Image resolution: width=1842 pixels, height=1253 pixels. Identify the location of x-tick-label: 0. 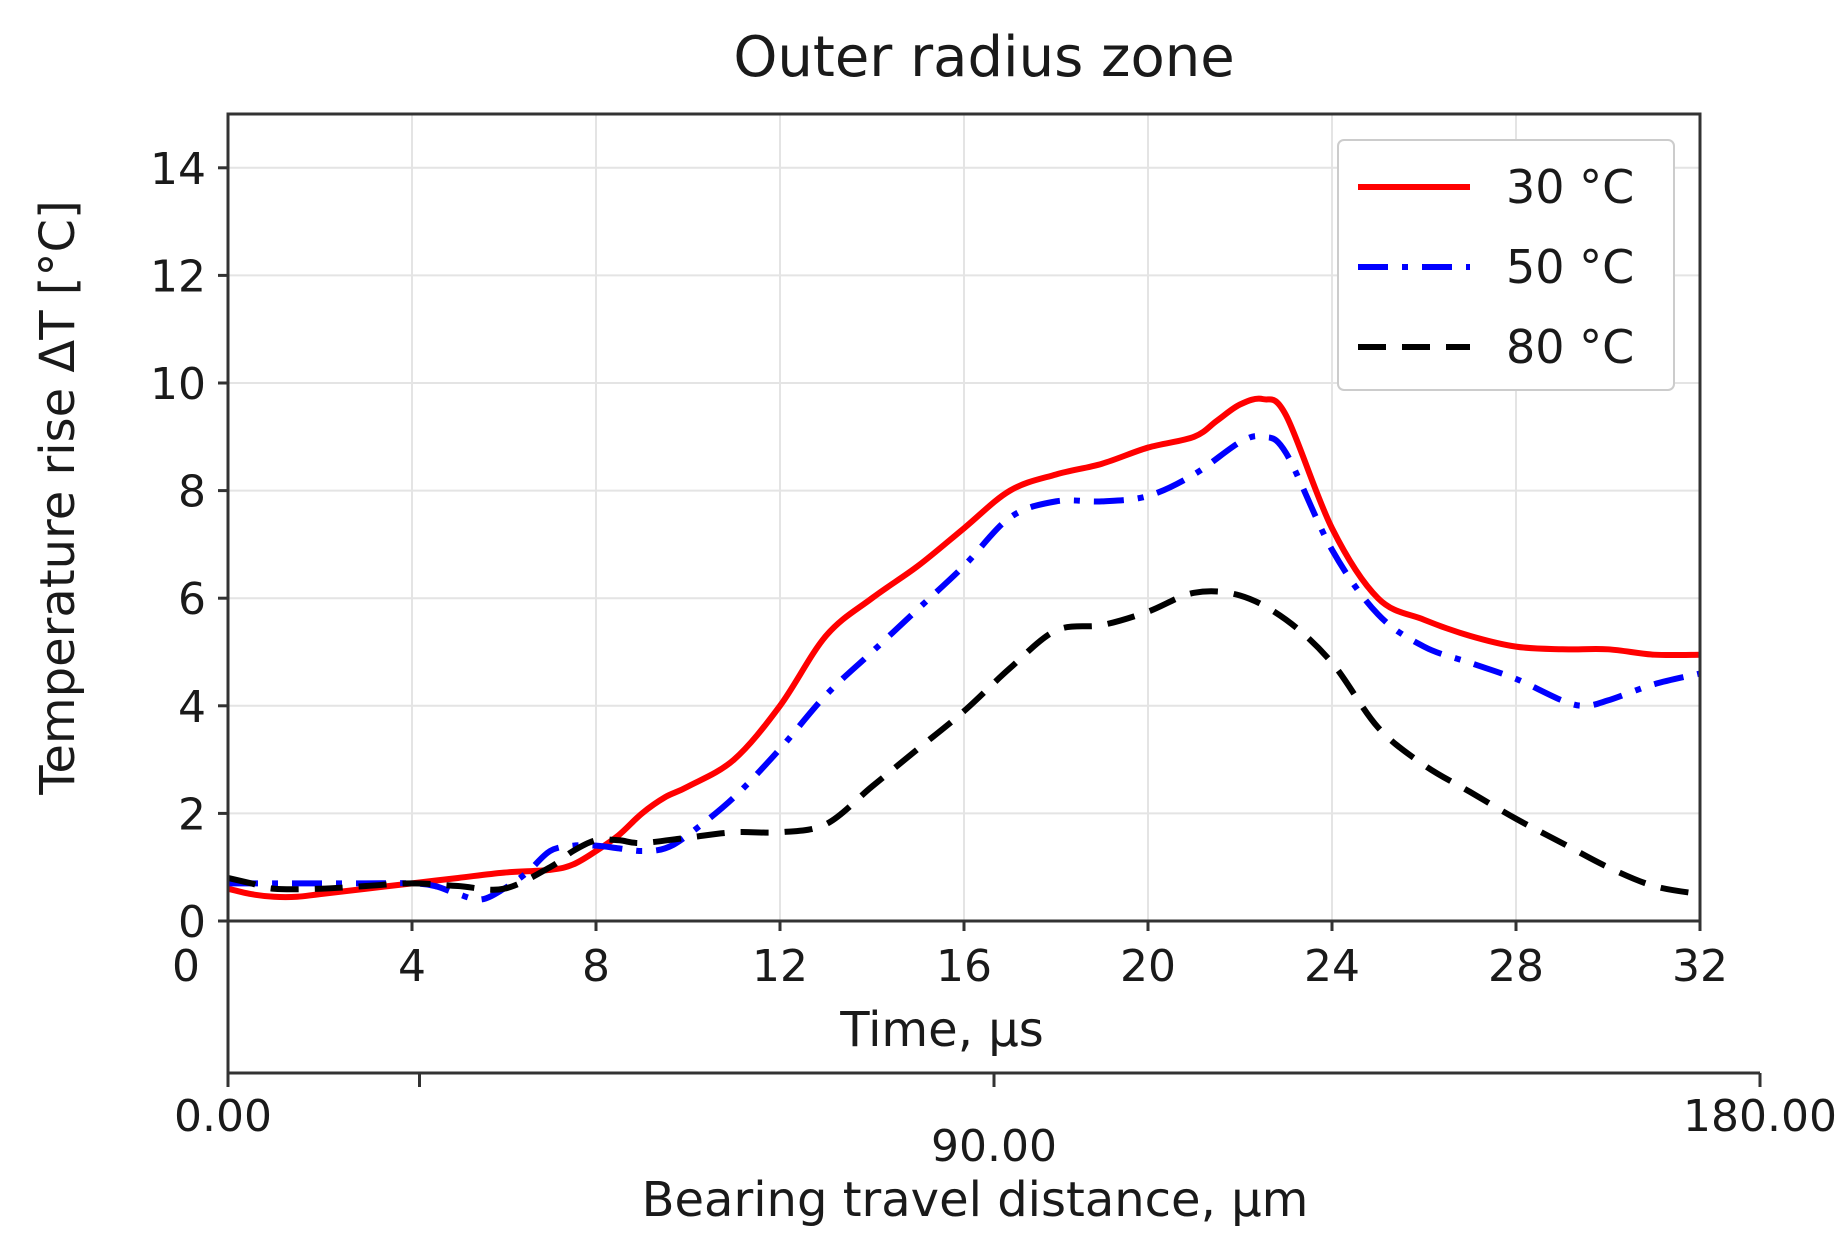
(186, 966).